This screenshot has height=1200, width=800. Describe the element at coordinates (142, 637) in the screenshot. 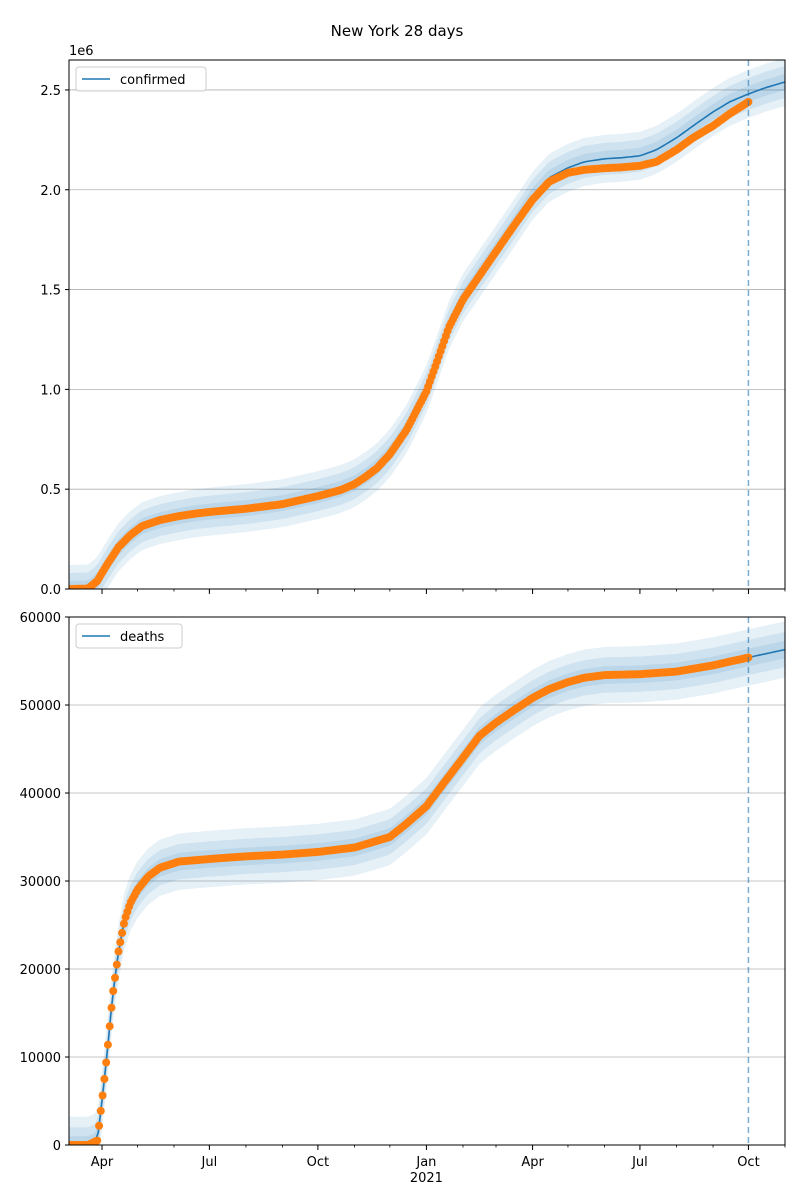

I see `legend-label: deaths` at that location.